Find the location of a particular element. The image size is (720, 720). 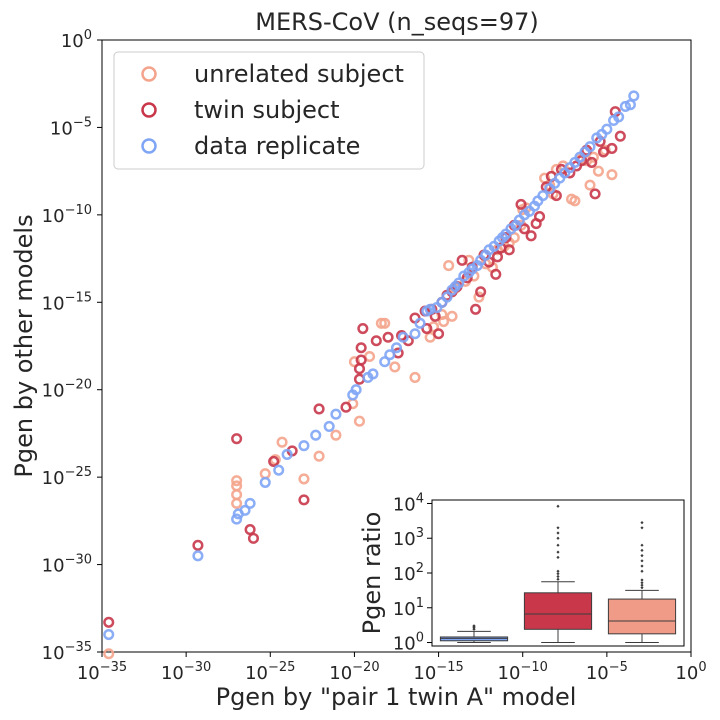

x-tick-label: 100 is located at coordinates (690, 672).